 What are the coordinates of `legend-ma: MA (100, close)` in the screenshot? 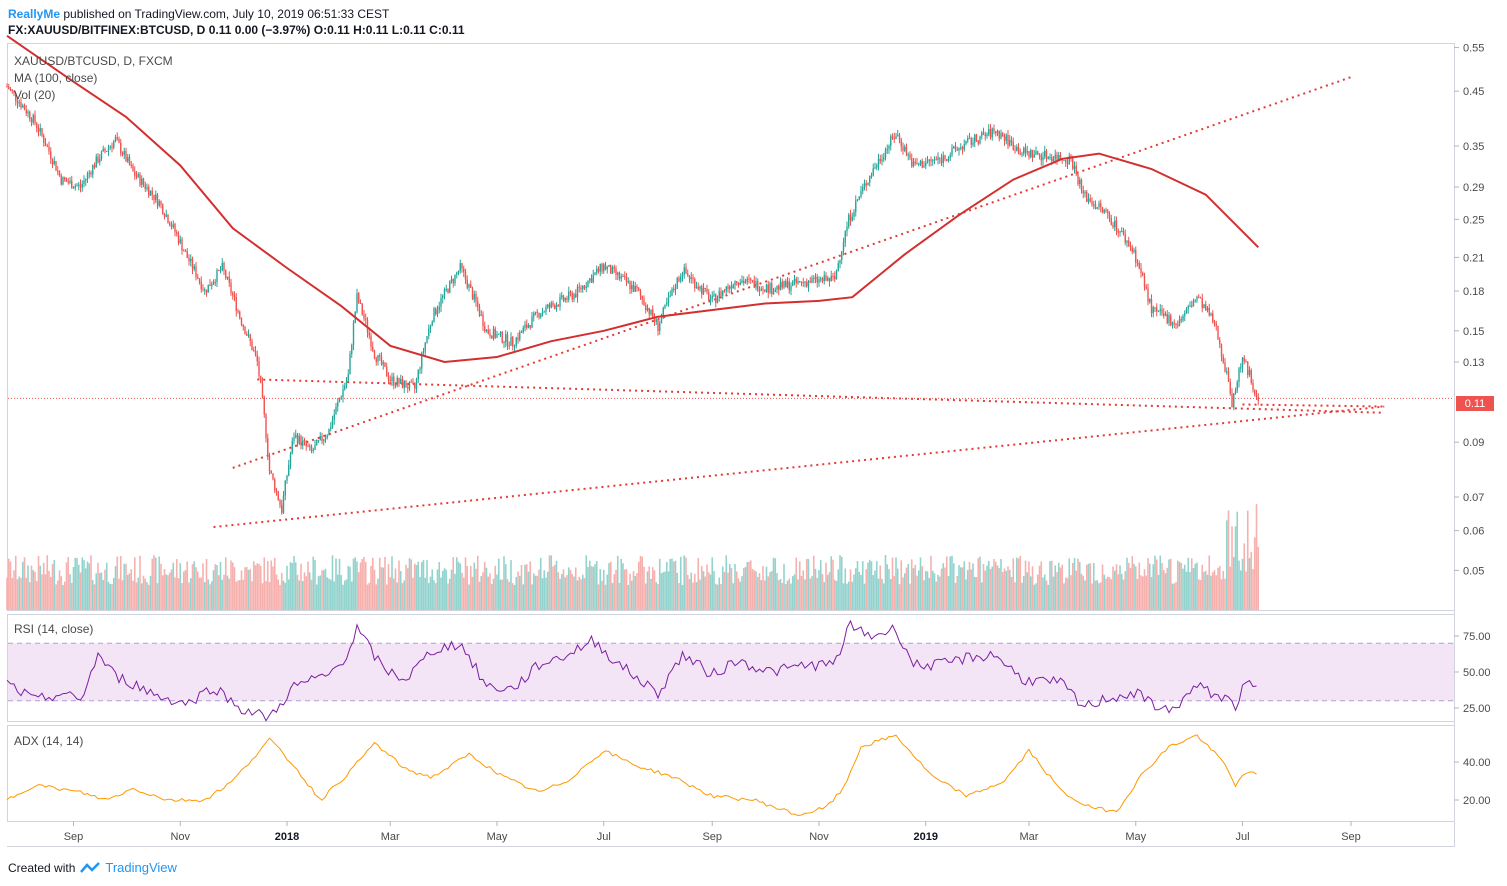 It's located at (55, 78).